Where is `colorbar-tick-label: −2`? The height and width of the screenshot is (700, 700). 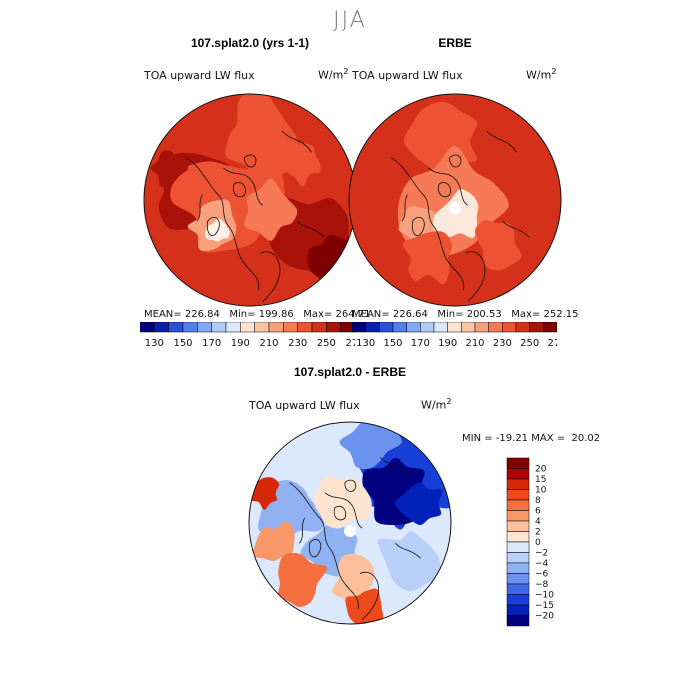 colorbar-tick-label: −2 is located at coordinates (541, 554).